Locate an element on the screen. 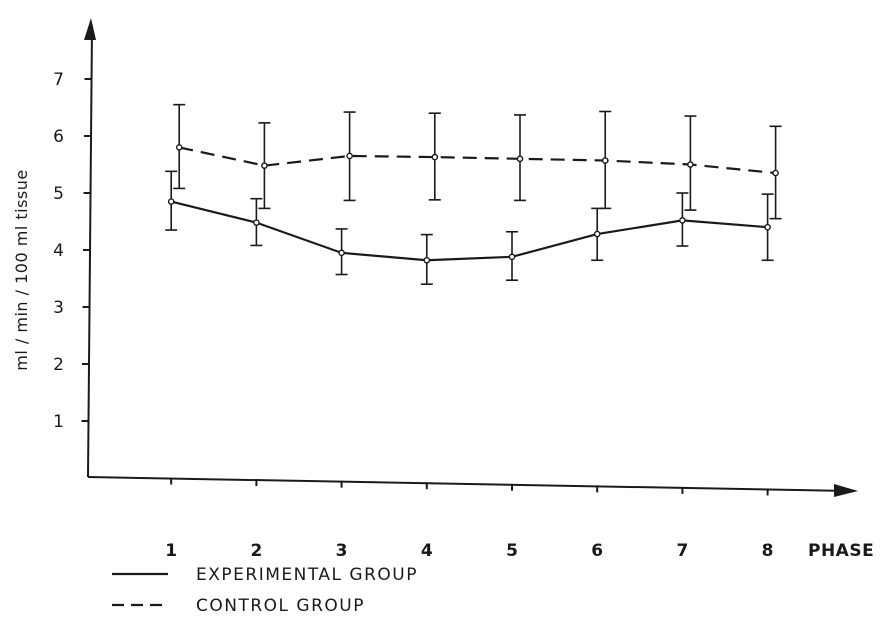 The width and height of the screenshot is (888, 631). y-tick-label-6: 6 is located at coordinates (58, 137).